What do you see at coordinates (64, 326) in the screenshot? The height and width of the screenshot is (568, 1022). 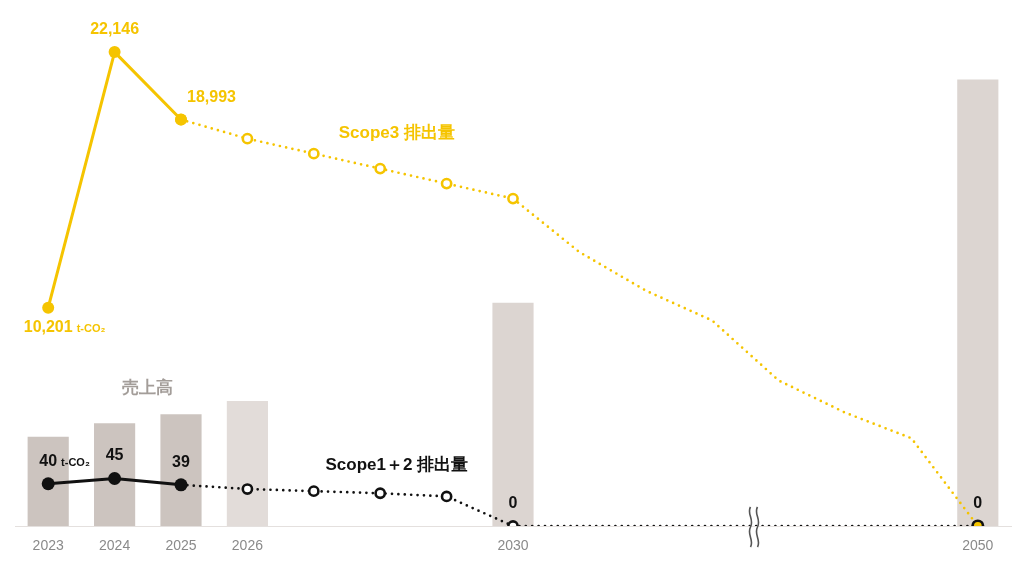 I see `data-label: 10,201 t-CO₂` at bounding box center [64, 326].